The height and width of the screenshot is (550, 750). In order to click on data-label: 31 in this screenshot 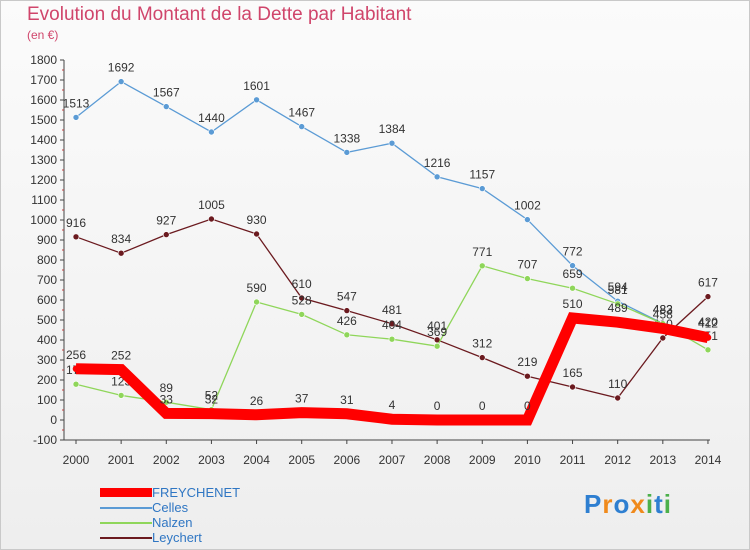, I will do `click(347, 400)`.